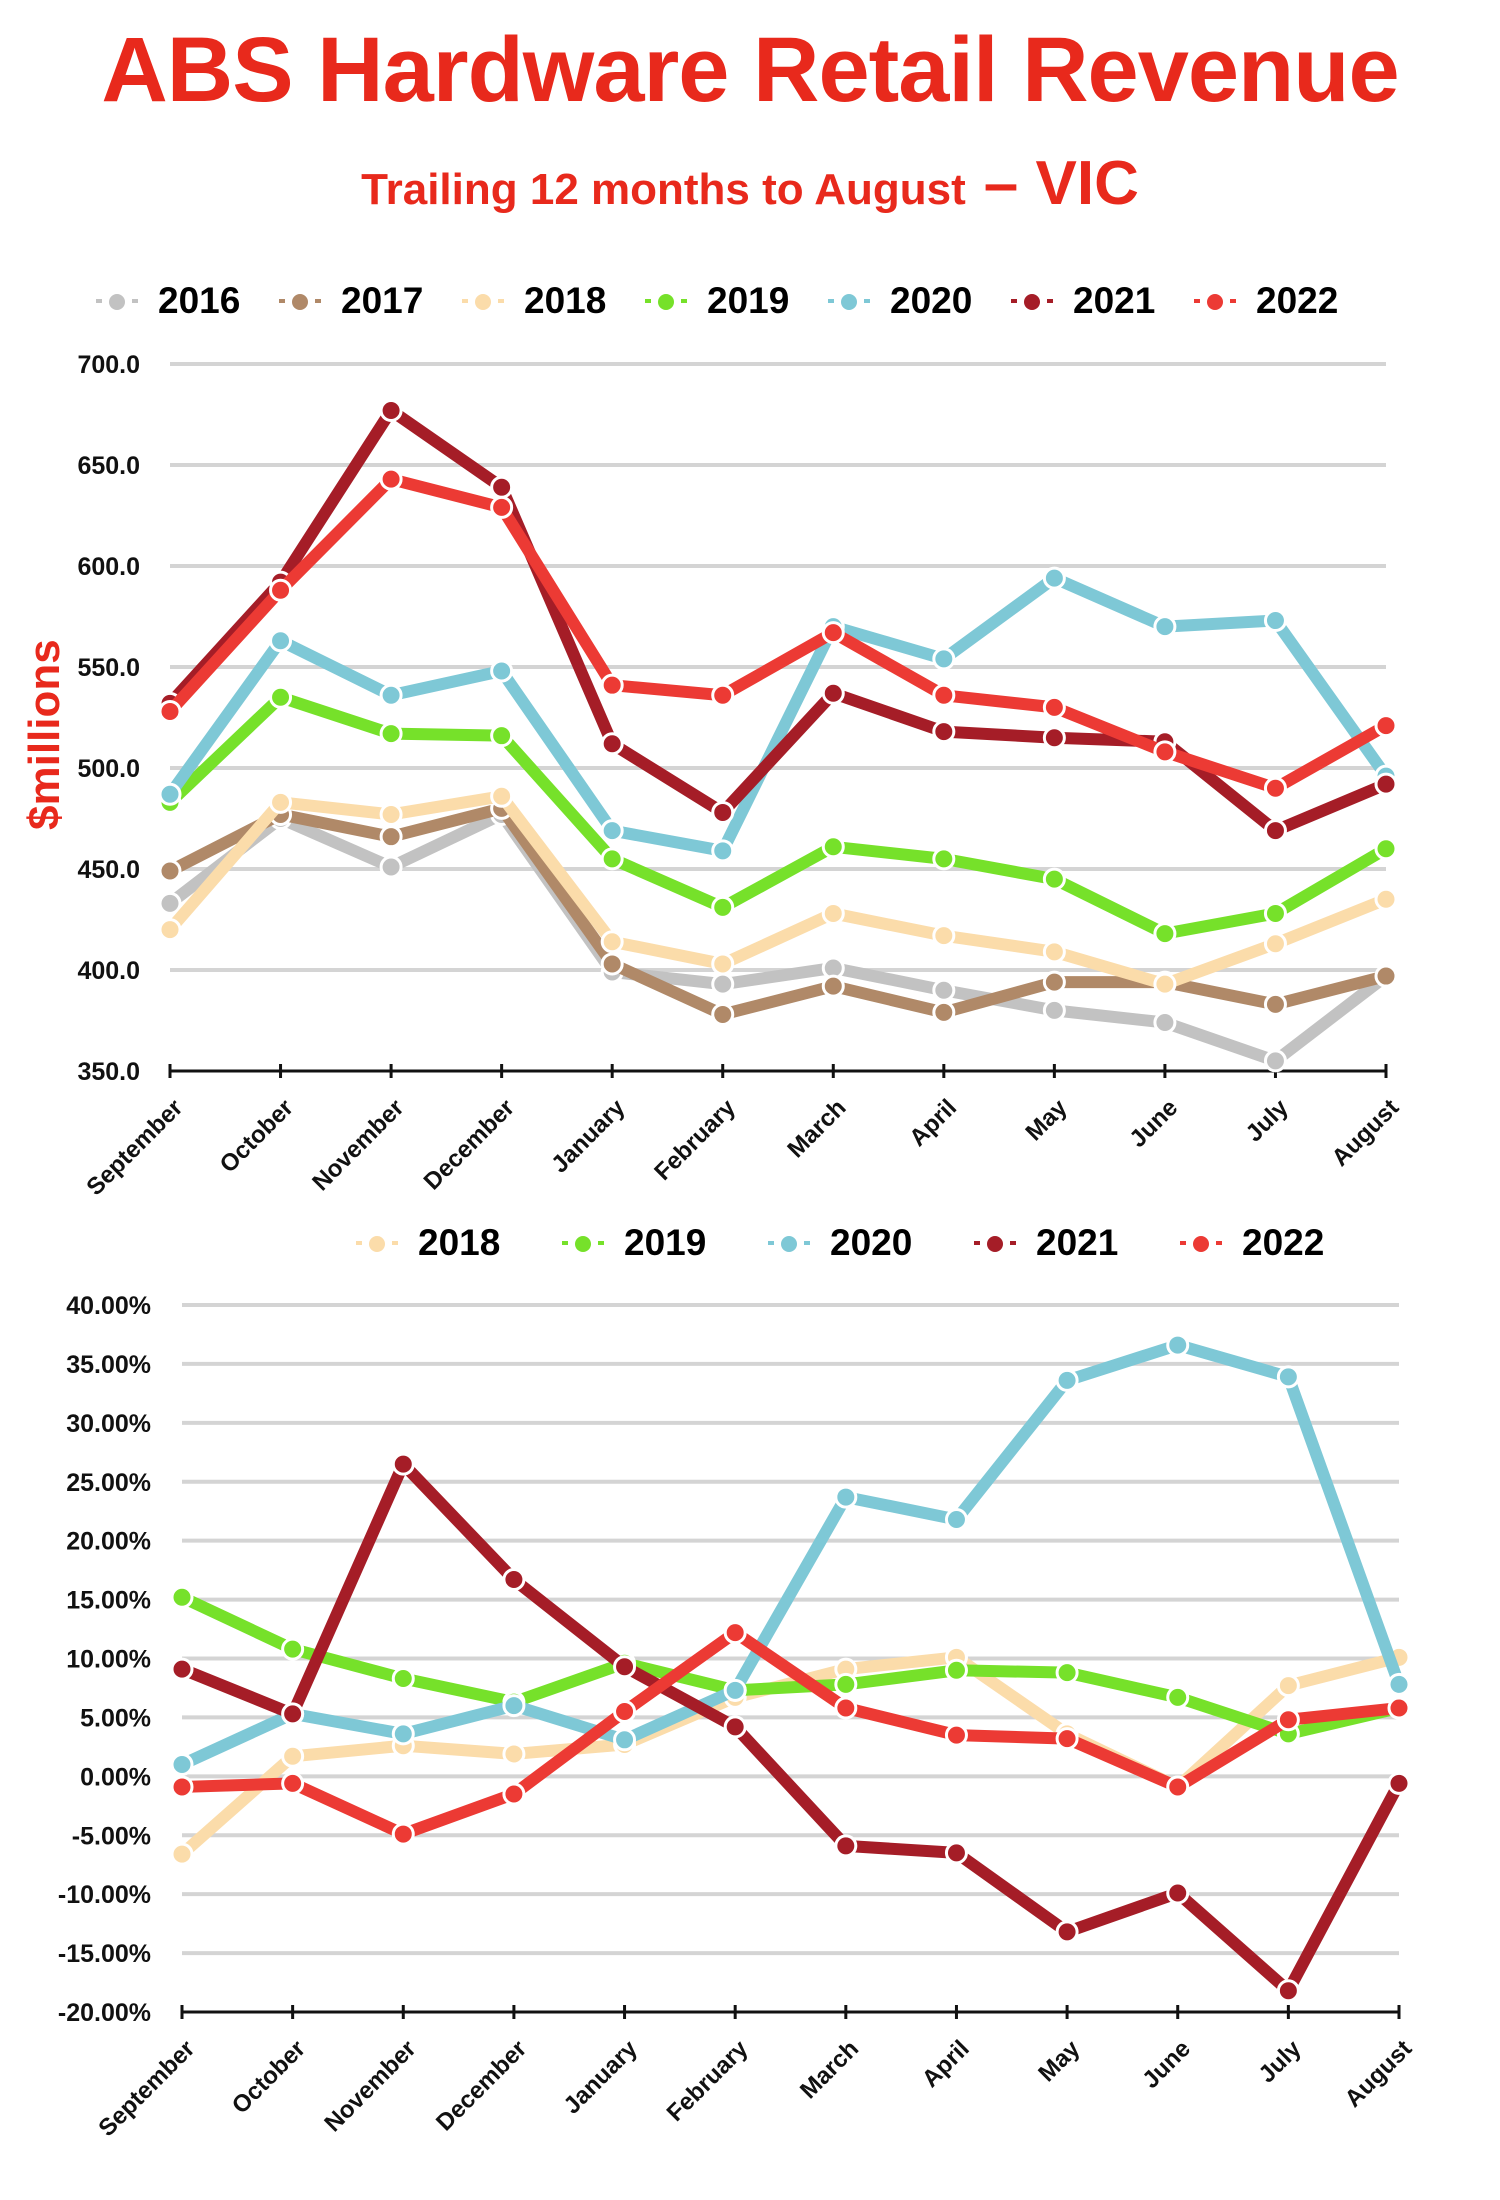  What do you see at coordinates (182, 1854) in the screenshot?
I see `data-point-2018-september` at bounding box center [182, 1854].